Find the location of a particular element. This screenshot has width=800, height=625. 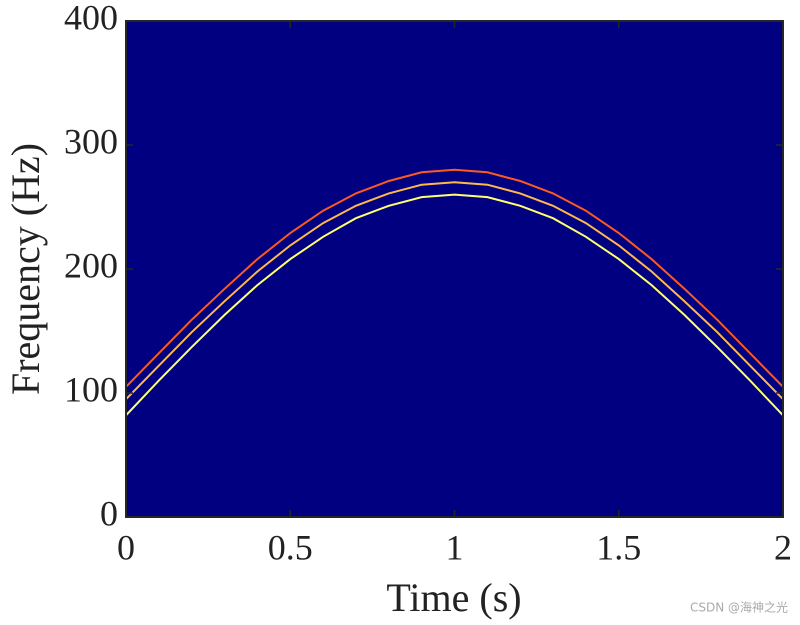

y-axis-label: Frequency (Hz) is located at coordinates (25, 269).